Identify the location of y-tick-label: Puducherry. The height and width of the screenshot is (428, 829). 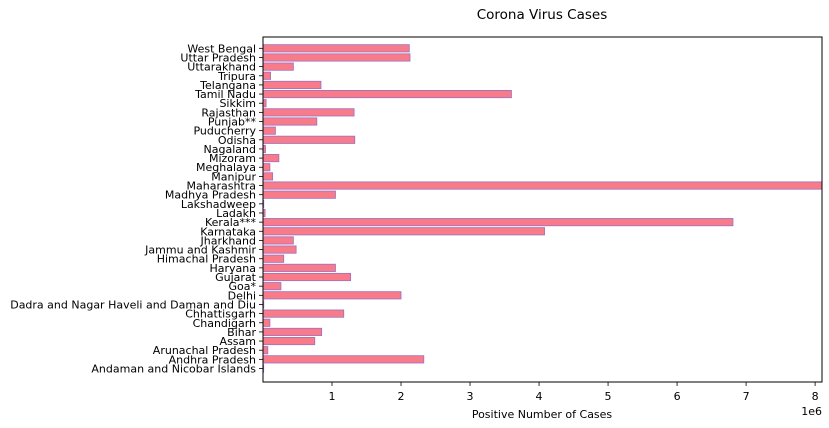
(224, 131).